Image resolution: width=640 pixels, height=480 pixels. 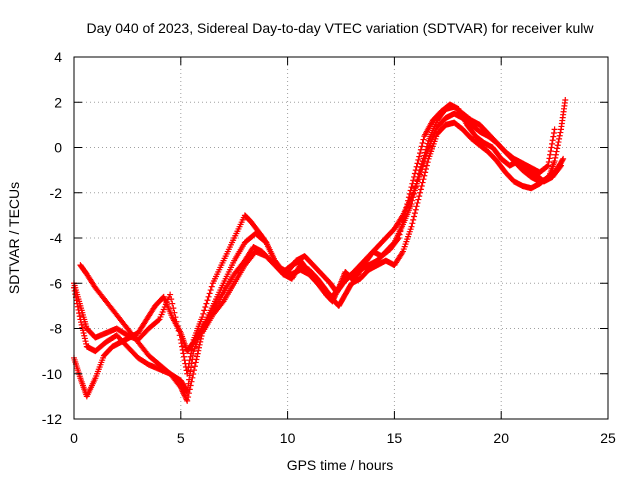 I want to click on y-tick-label: -2, so click(x=56, y=193).